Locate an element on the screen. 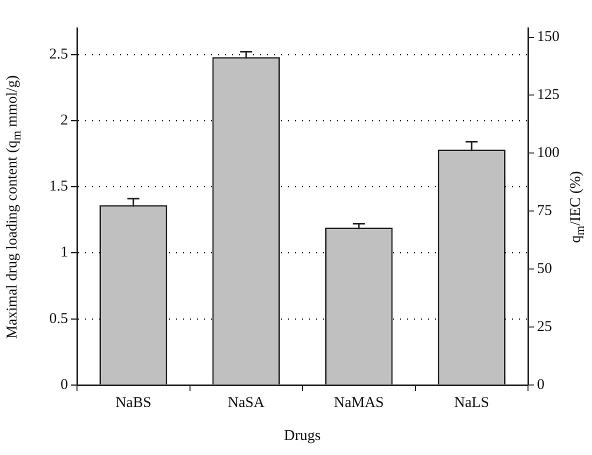 The image size is (592, 455). y-tick-label: 2.5 is located at coordinates (58, 54).